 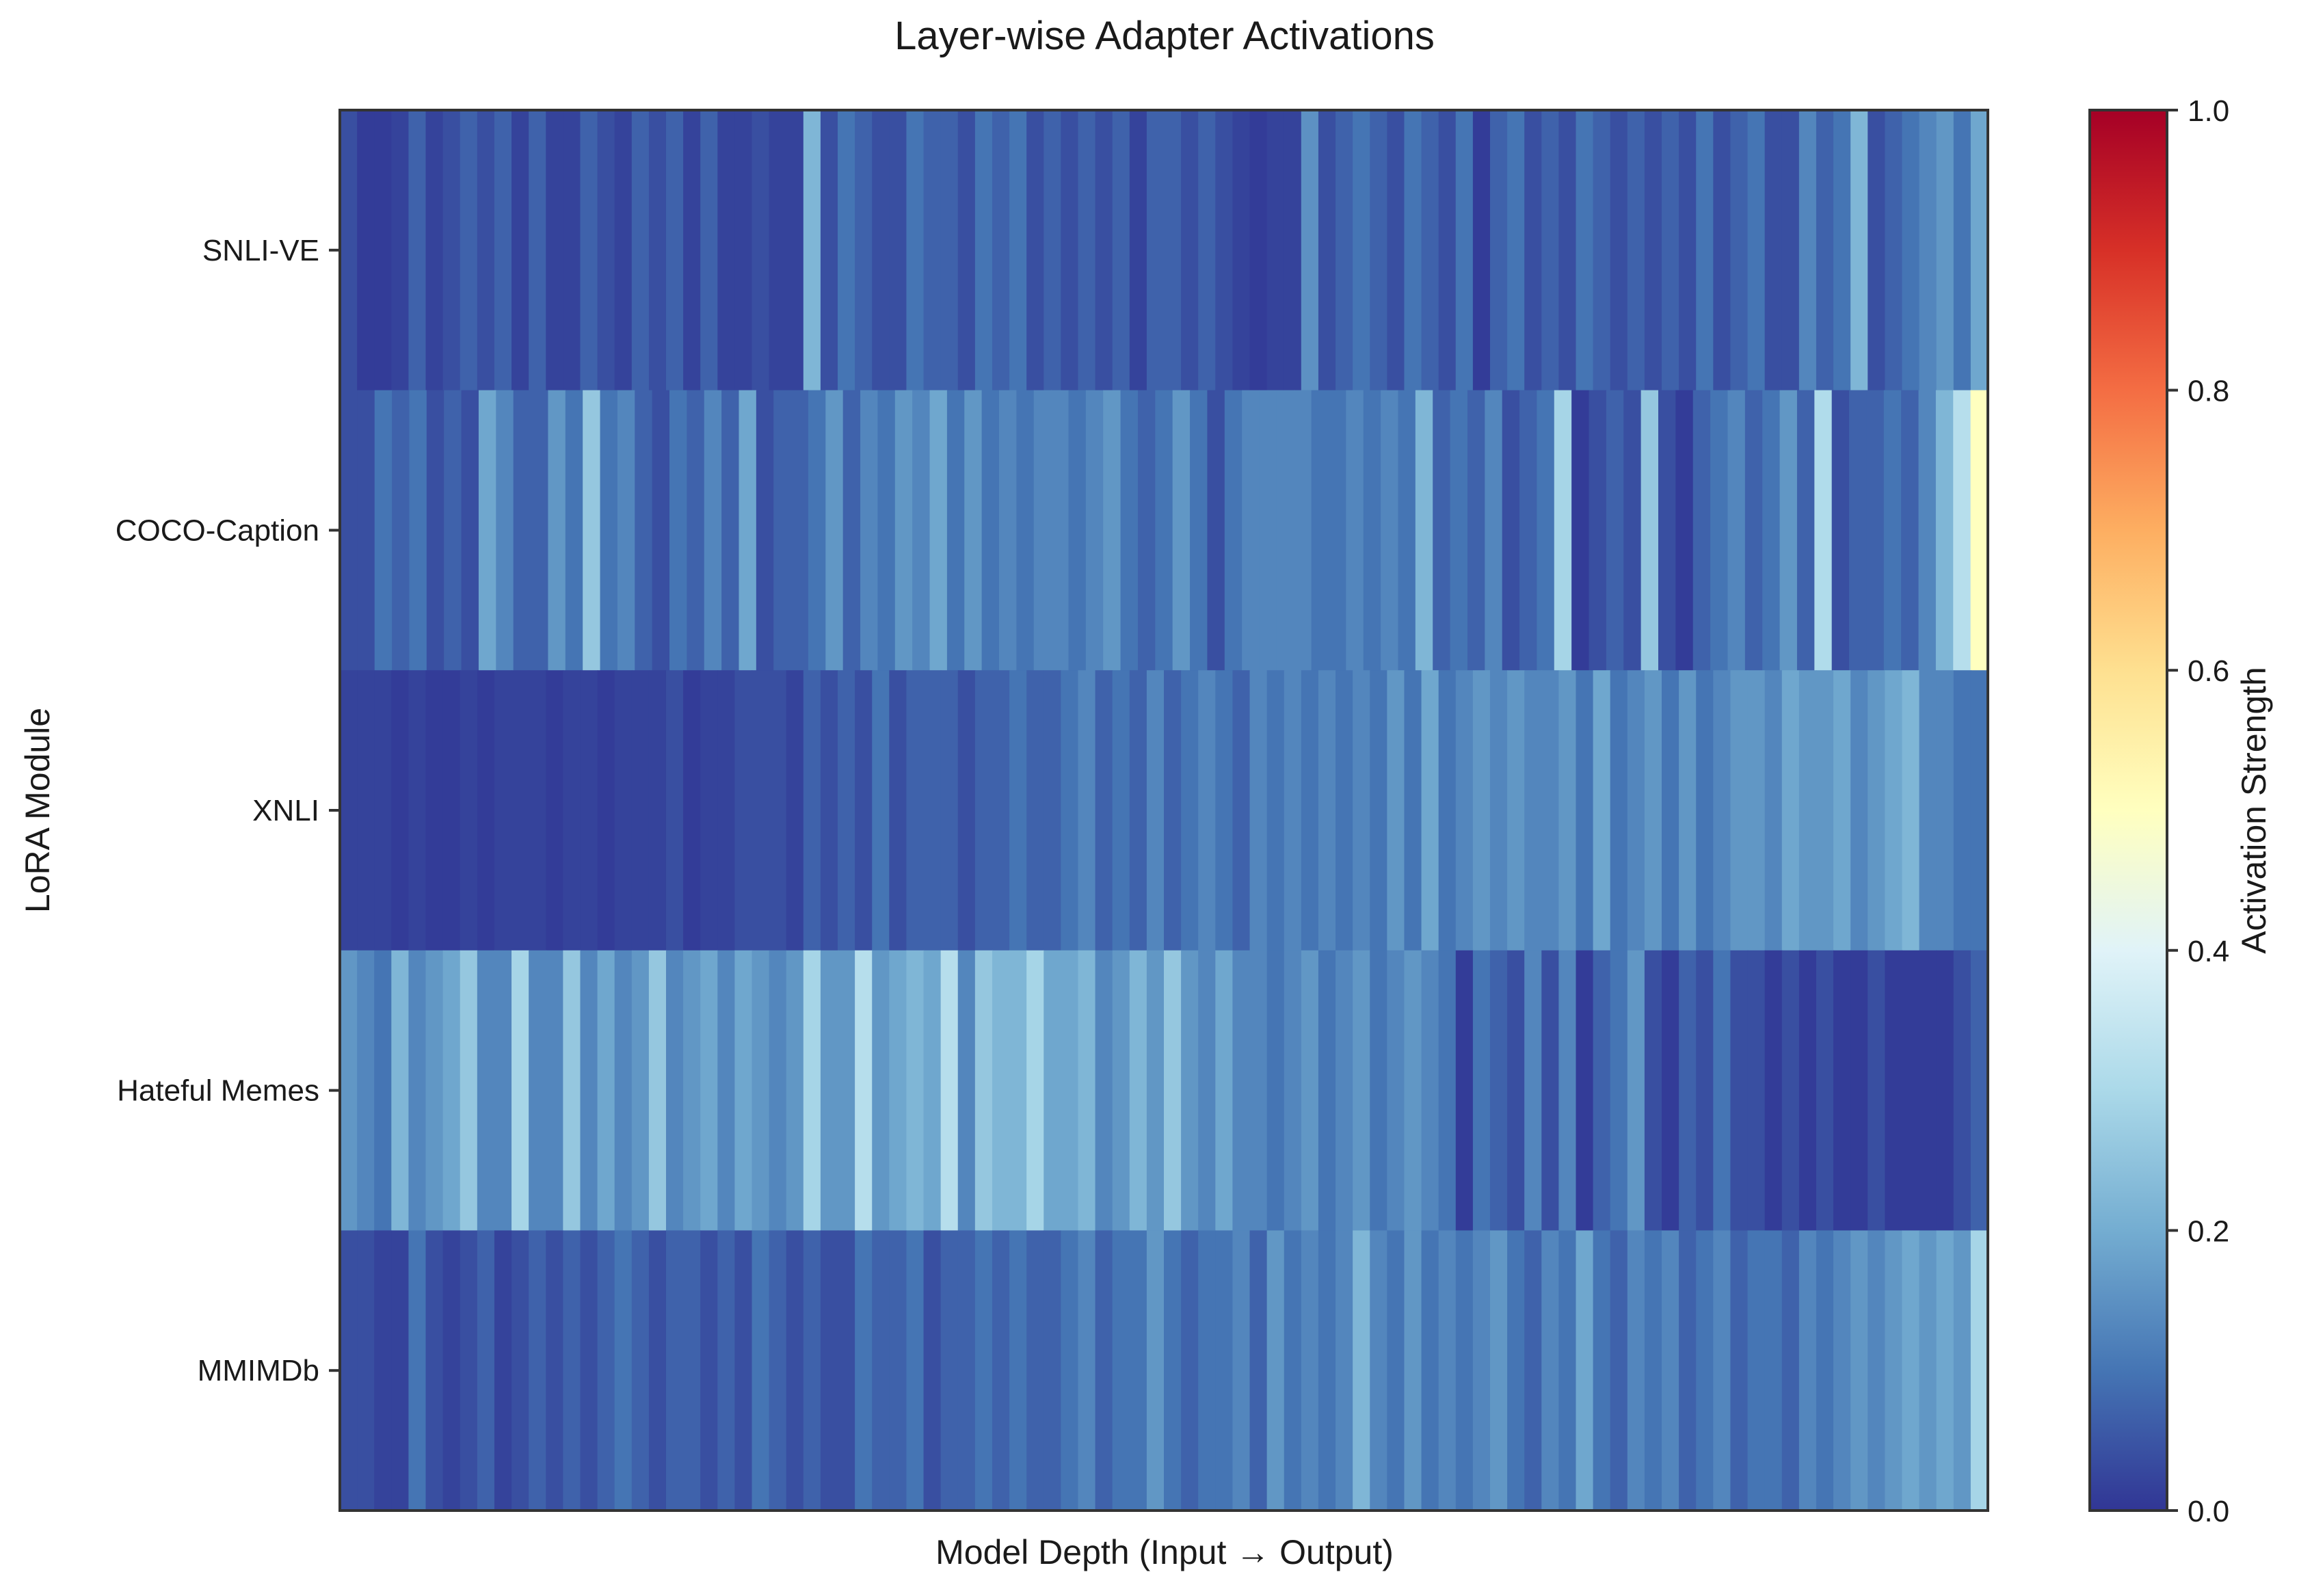 What do you see at coordinates (2208, 391) in the screenshot?
I see `colorbar-tick-label: 0.8` at bounding box center [2208, 391].